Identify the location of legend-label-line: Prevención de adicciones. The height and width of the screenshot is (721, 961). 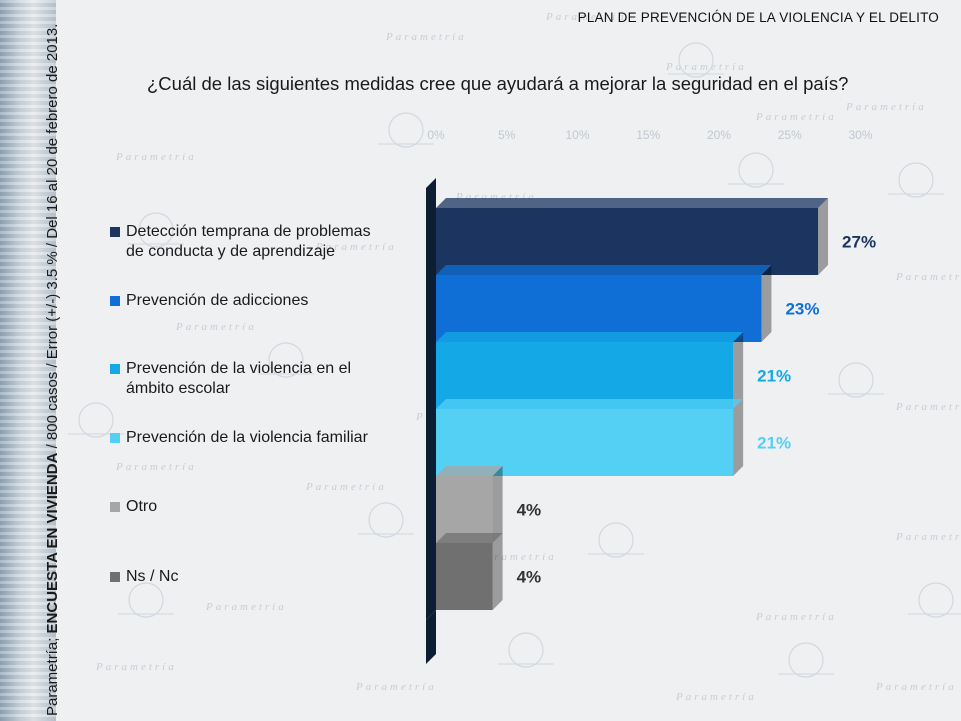
(217, 300).